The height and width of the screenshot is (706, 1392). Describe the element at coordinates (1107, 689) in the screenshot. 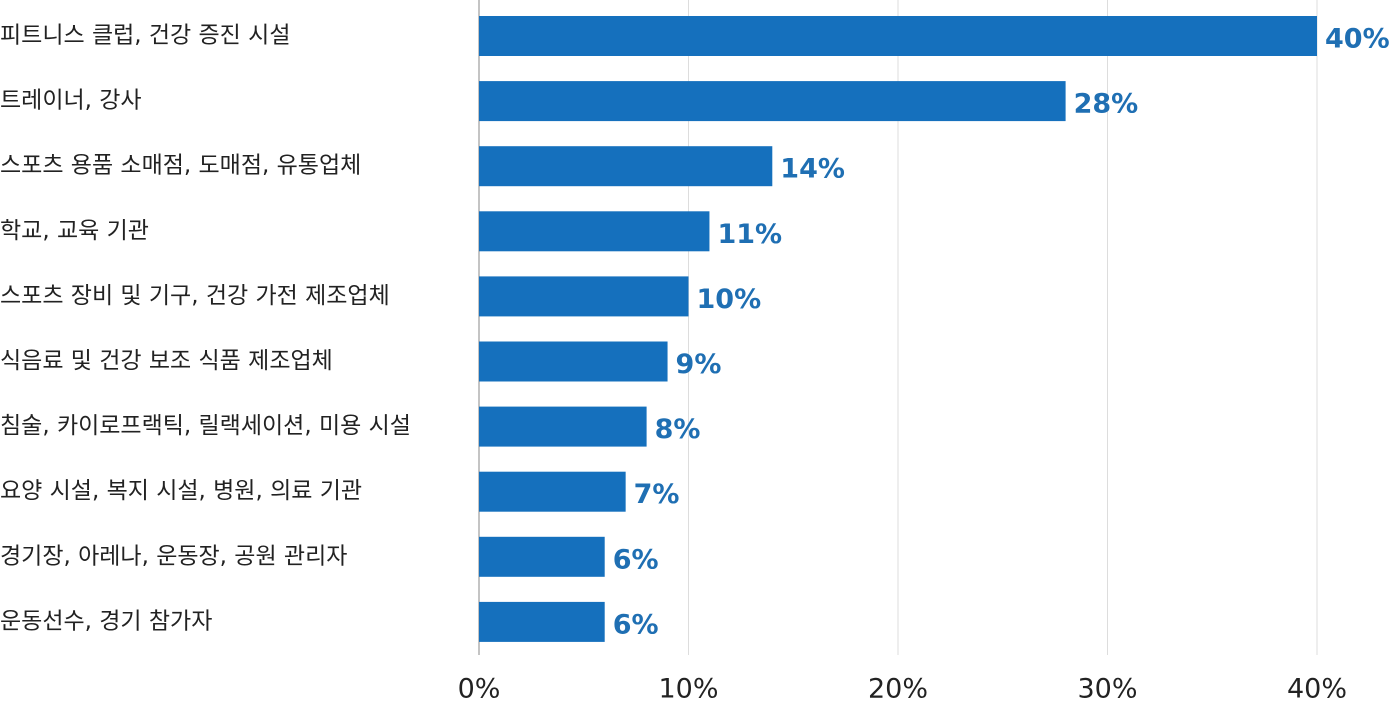

I see `x-tick-label: 30%` at that location.